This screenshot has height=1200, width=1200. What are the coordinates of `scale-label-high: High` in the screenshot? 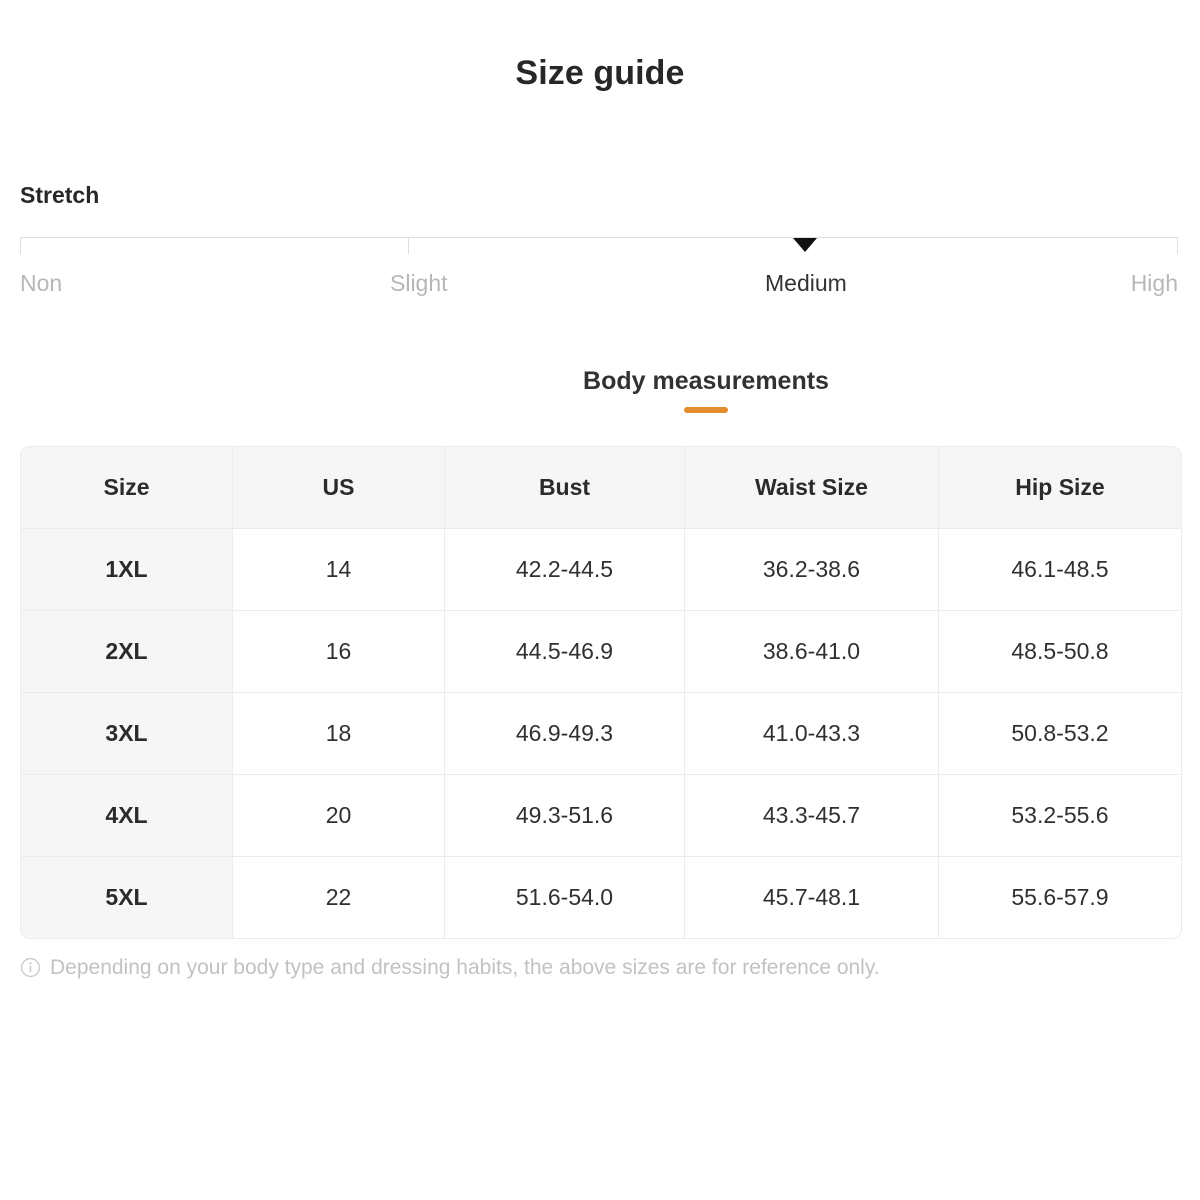 It's located at (1154, 283).